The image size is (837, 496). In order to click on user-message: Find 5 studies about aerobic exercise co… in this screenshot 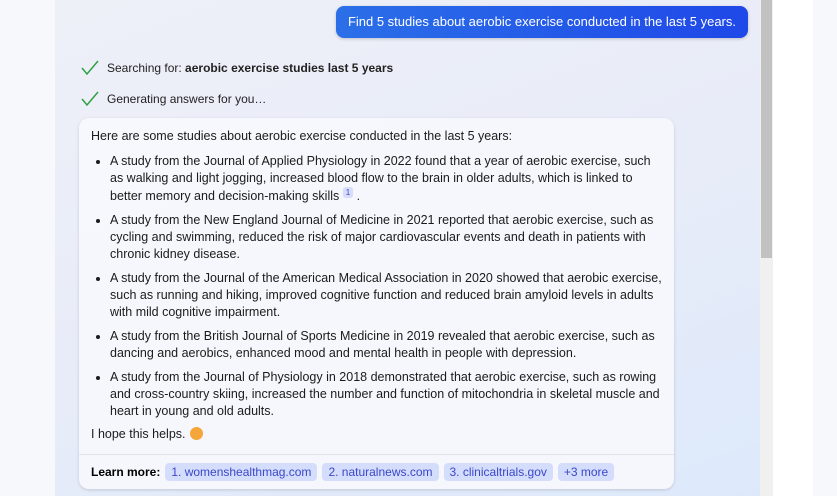, I will do `click(541, 22)`.